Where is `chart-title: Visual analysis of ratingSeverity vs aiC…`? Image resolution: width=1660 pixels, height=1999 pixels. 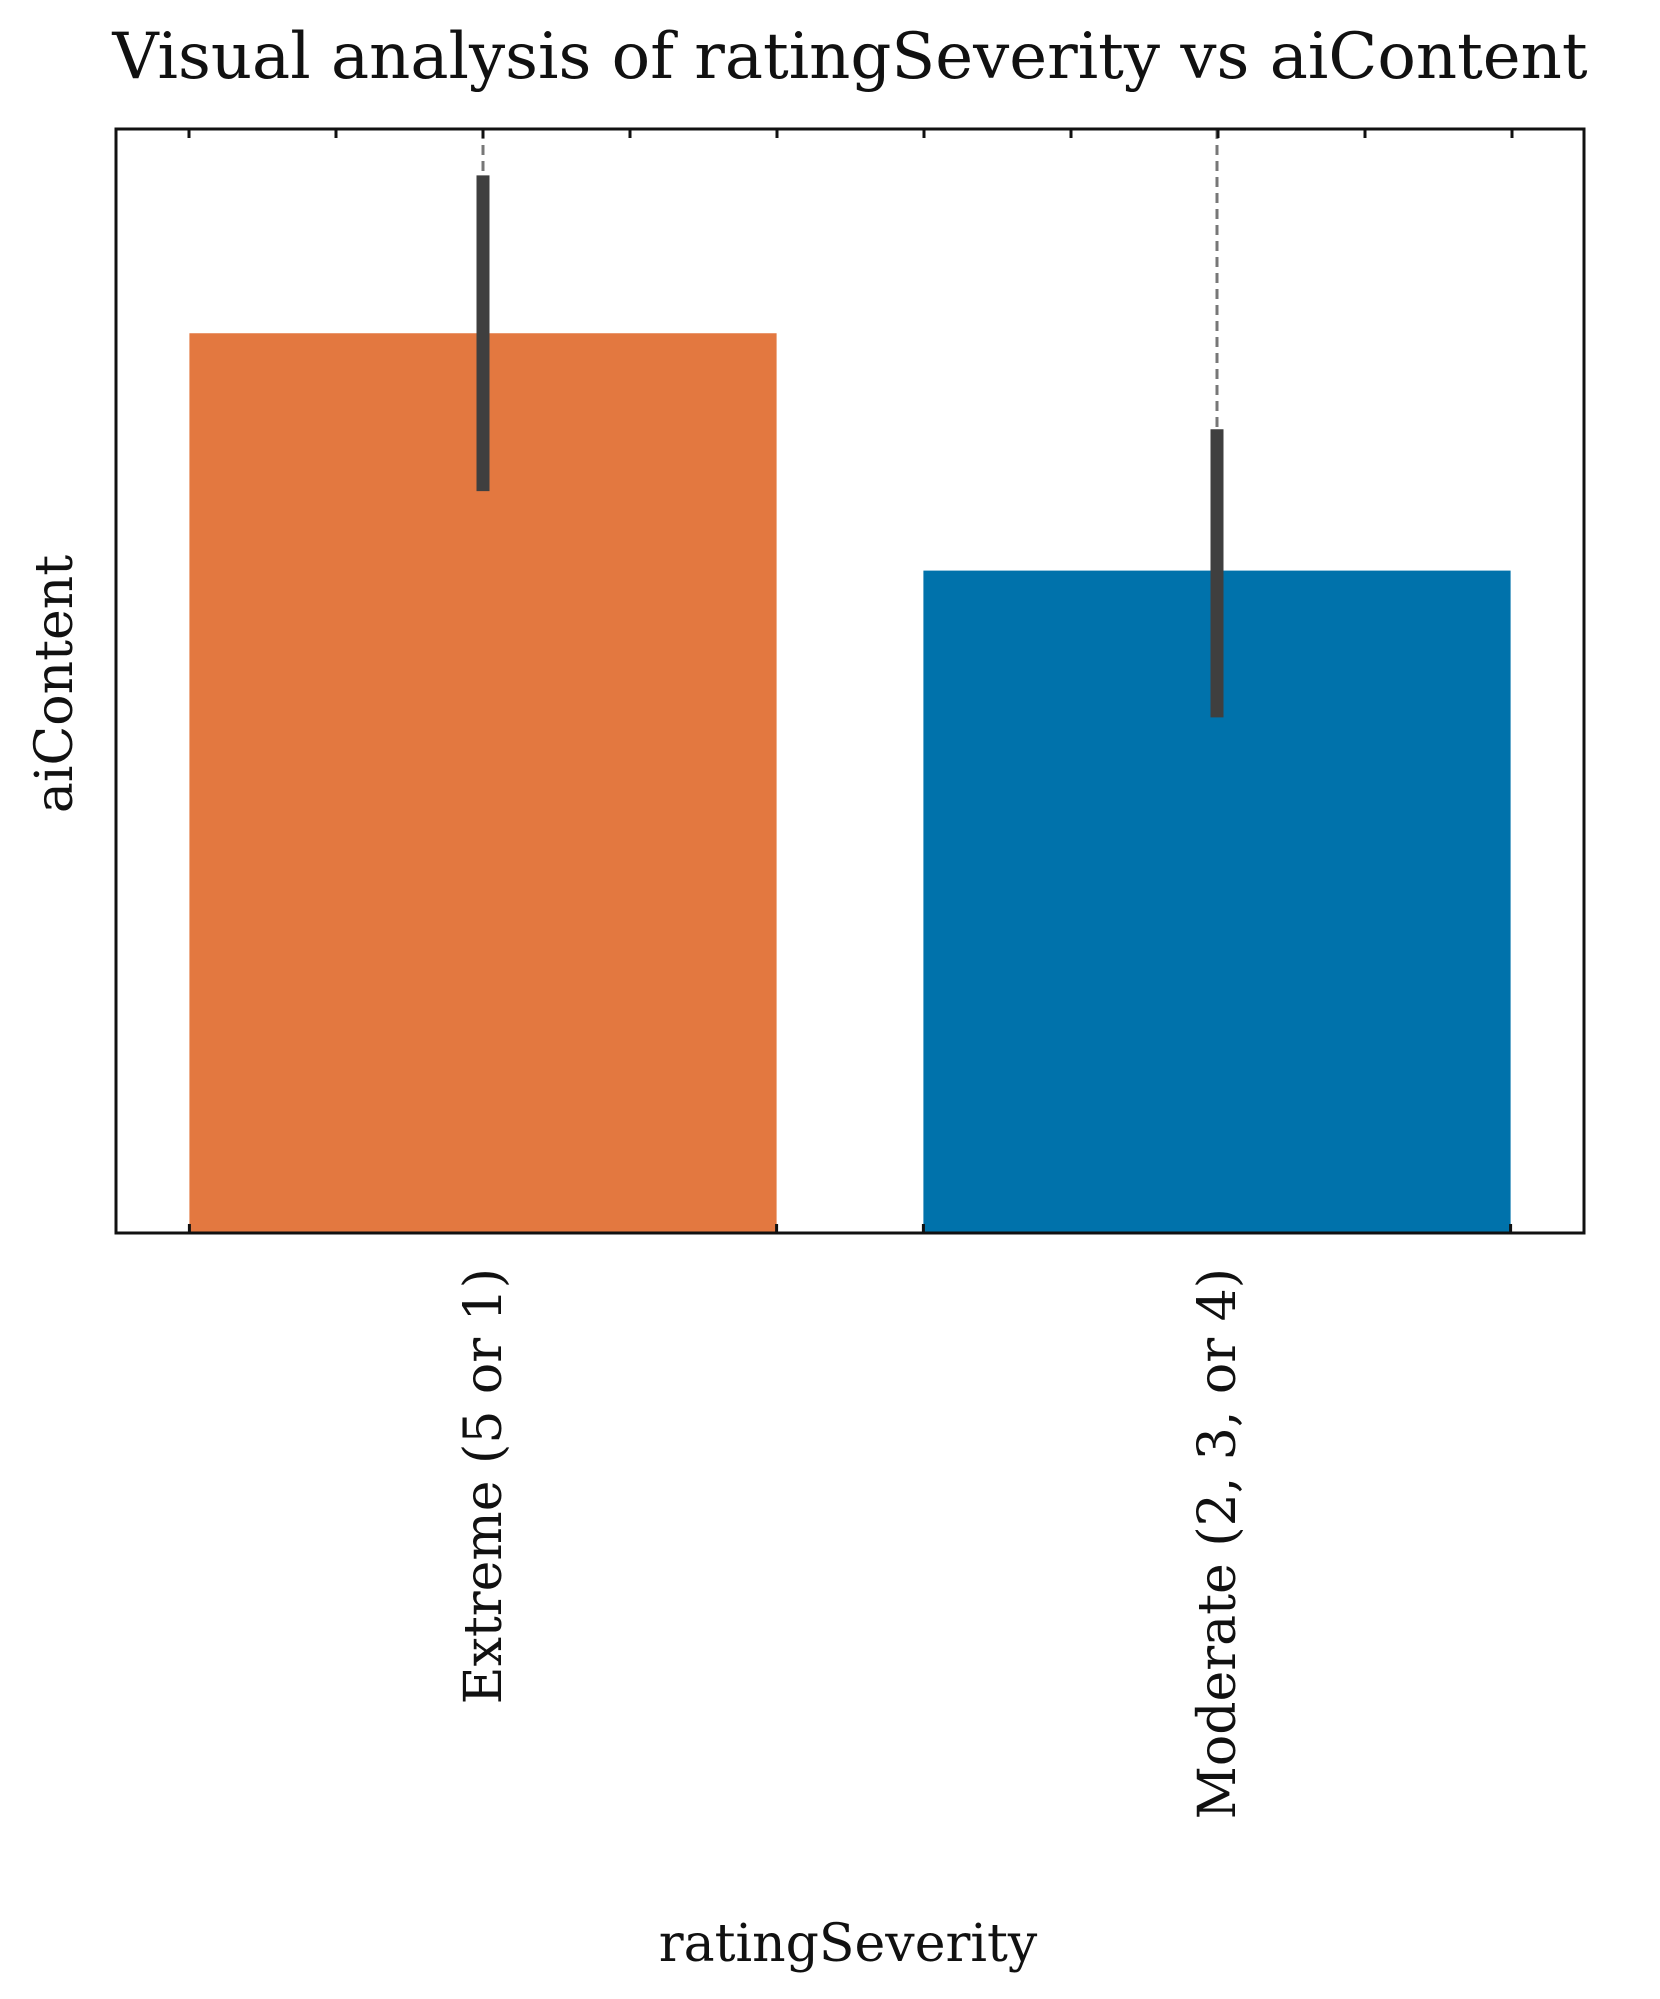 chart-title: Visual analysis of ratingSeverity vs aiC… is located at coordinates (849, 57).